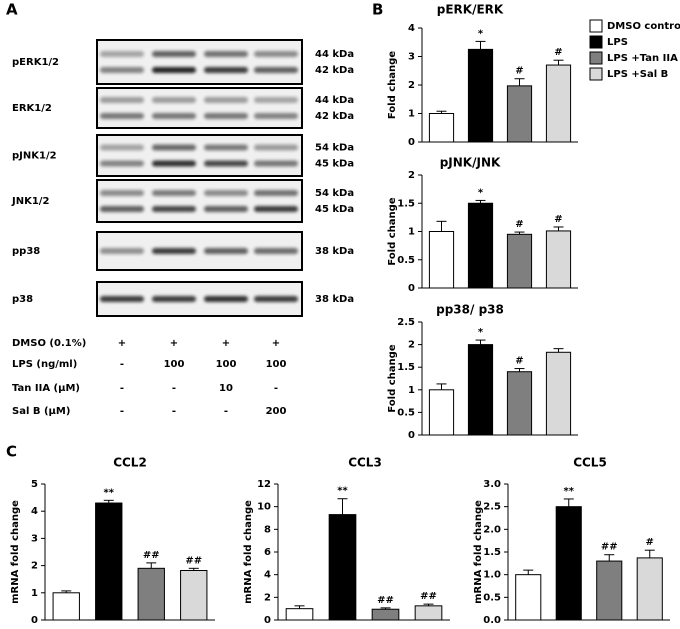  What do you see at coordinates (470, 10) in the screenshot?
I see `chart-title: pERK/ERK` at bounding box center [470, 10].